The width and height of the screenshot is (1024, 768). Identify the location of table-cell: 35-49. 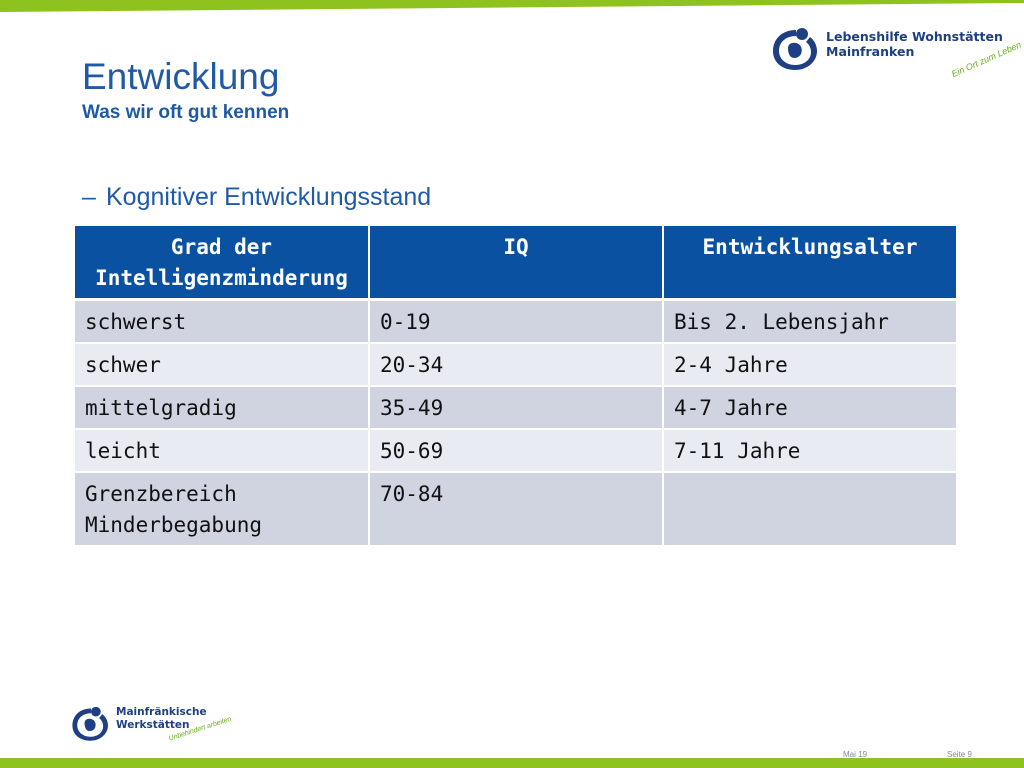
(516, 408).